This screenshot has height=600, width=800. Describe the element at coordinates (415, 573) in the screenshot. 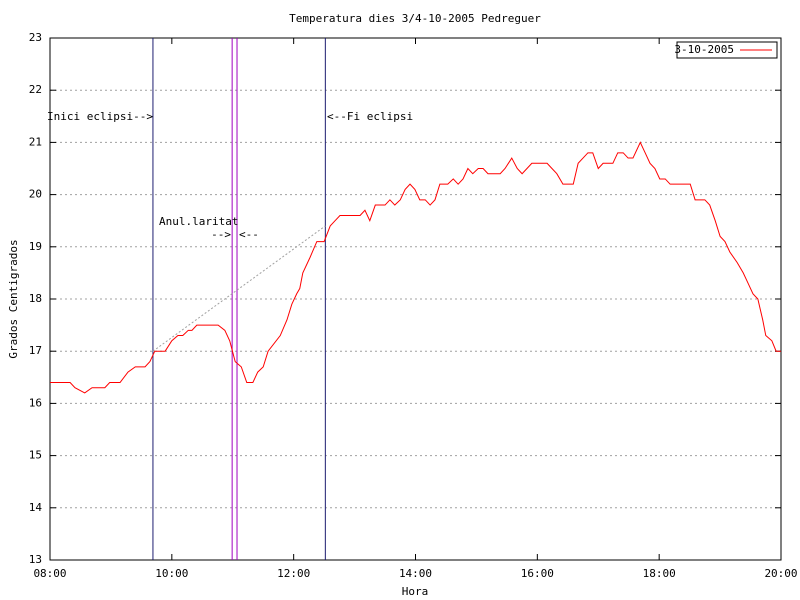

I see `x-tick-label: 14:00` at that location.